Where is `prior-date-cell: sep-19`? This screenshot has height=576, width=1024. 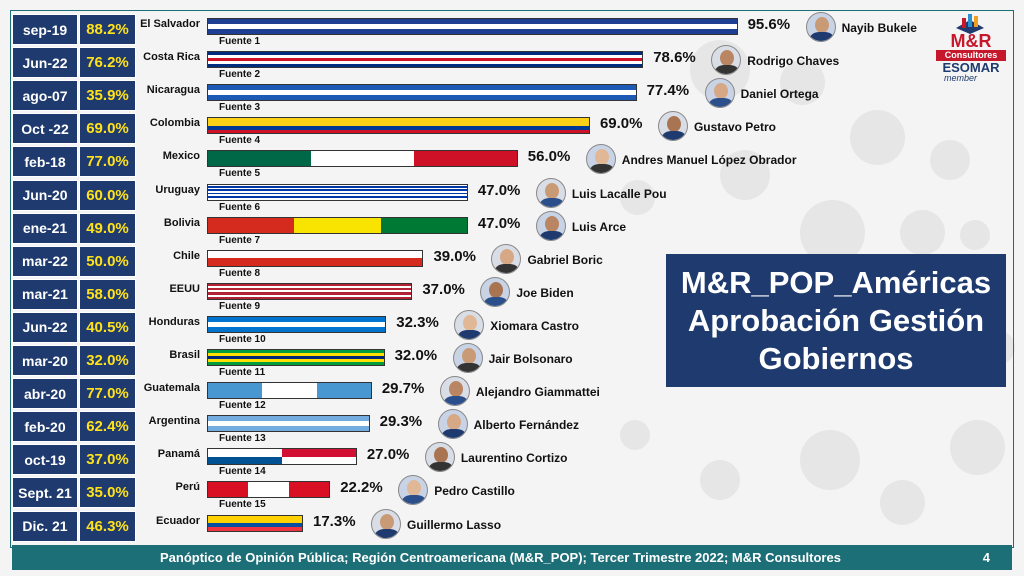
prior-date-cell: sep-19 is located at coordinates (45, 29).